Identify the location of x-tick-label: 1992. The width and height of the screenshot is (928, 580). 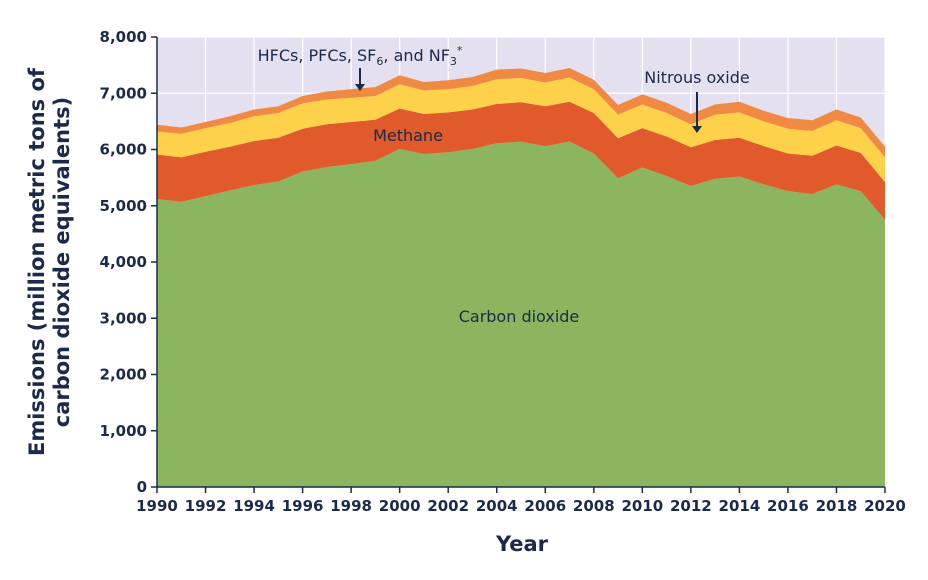
(206, 506).